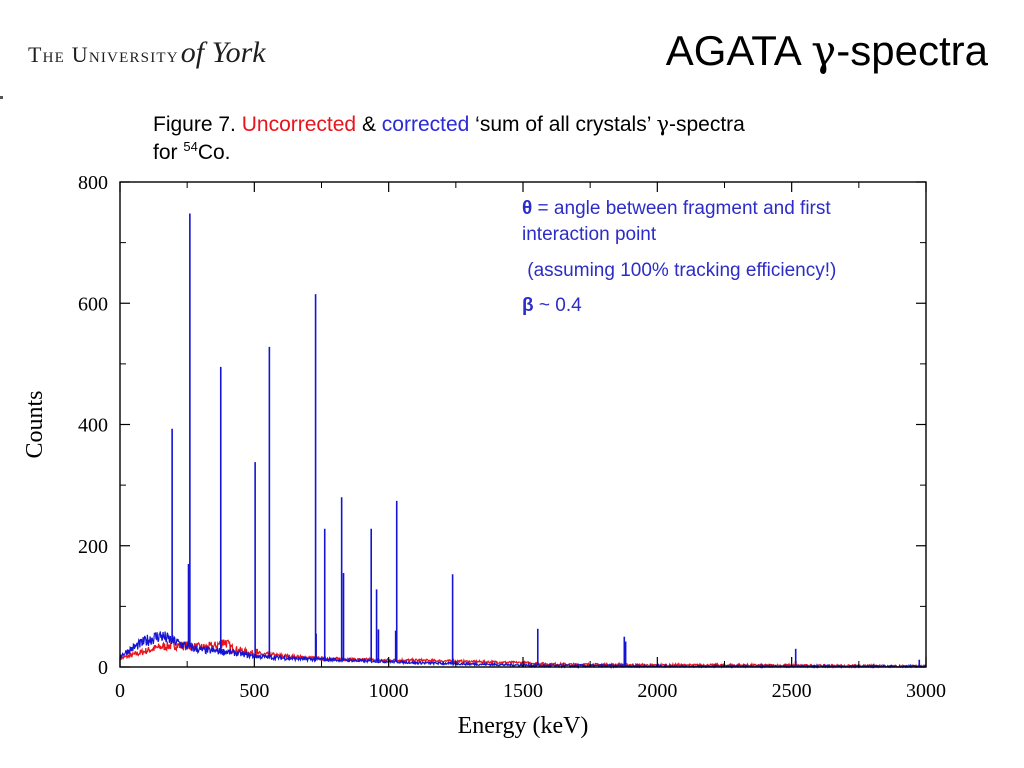 The image size is (1024, 768). What do you see at coordinates (214, 152) in the screenshot?
I see `caption-isotope-symbol: Co.` at bounding box center [214, 152].